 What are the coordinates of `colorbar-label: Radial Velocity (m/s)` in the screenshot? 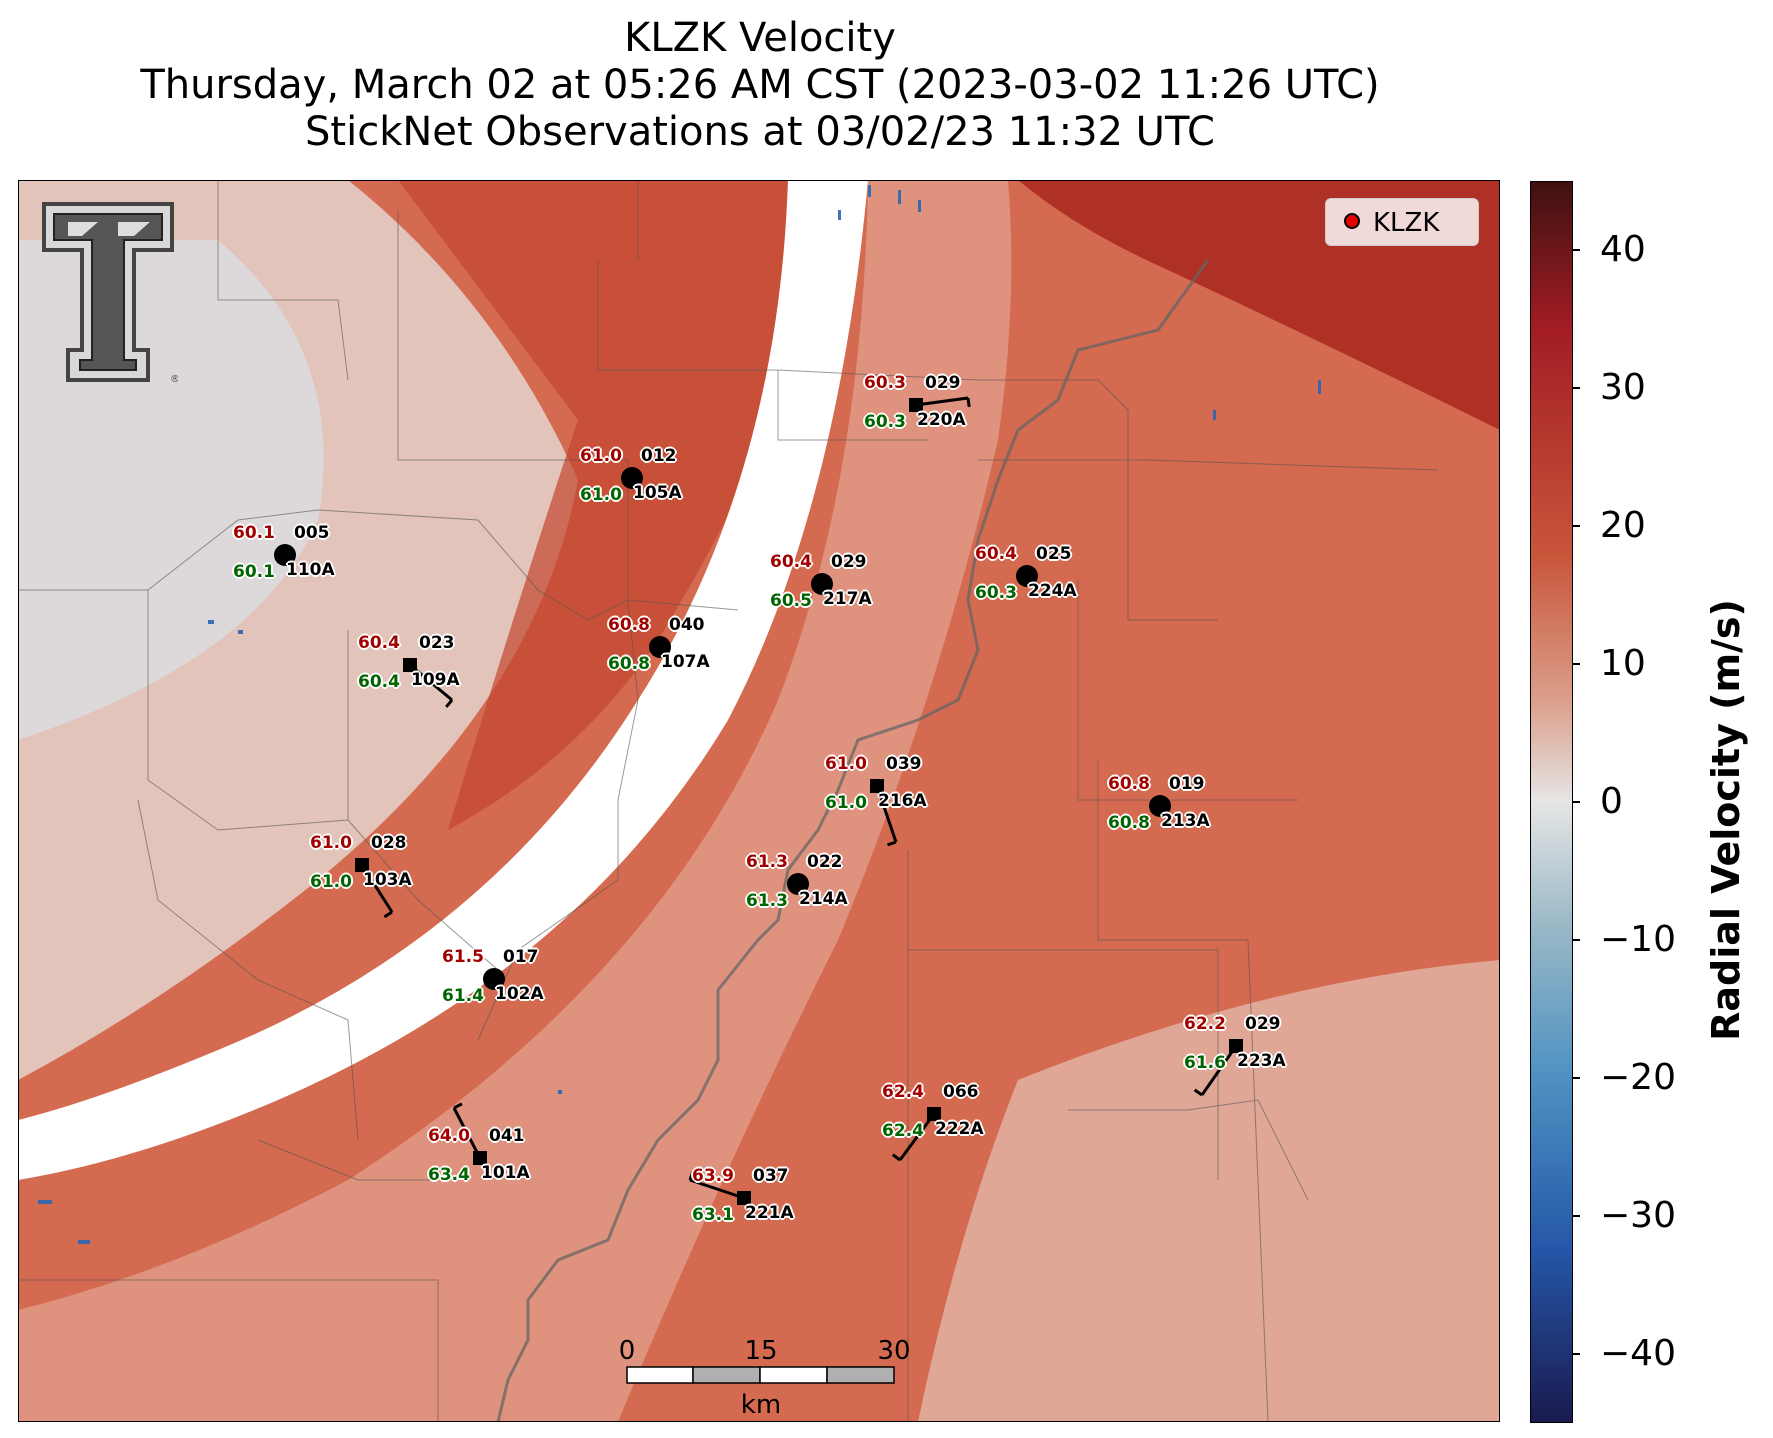 It's located at (1726, 820).